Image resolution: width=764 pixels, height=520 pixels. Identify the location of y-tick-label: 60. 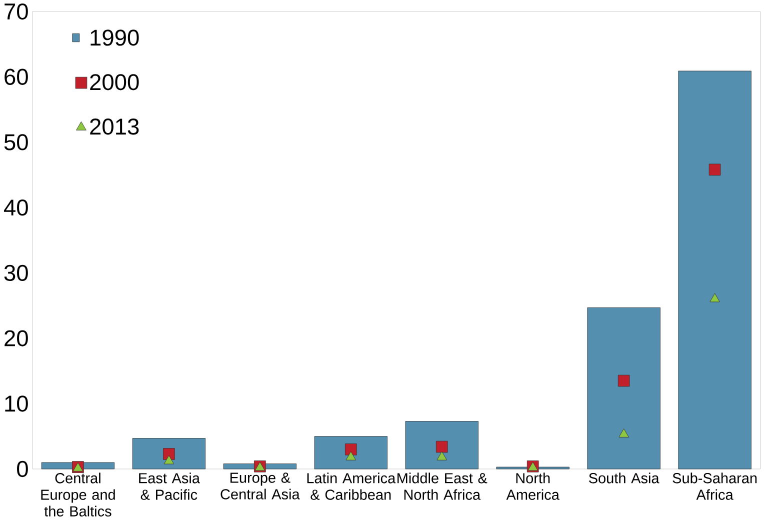
(16, 76).